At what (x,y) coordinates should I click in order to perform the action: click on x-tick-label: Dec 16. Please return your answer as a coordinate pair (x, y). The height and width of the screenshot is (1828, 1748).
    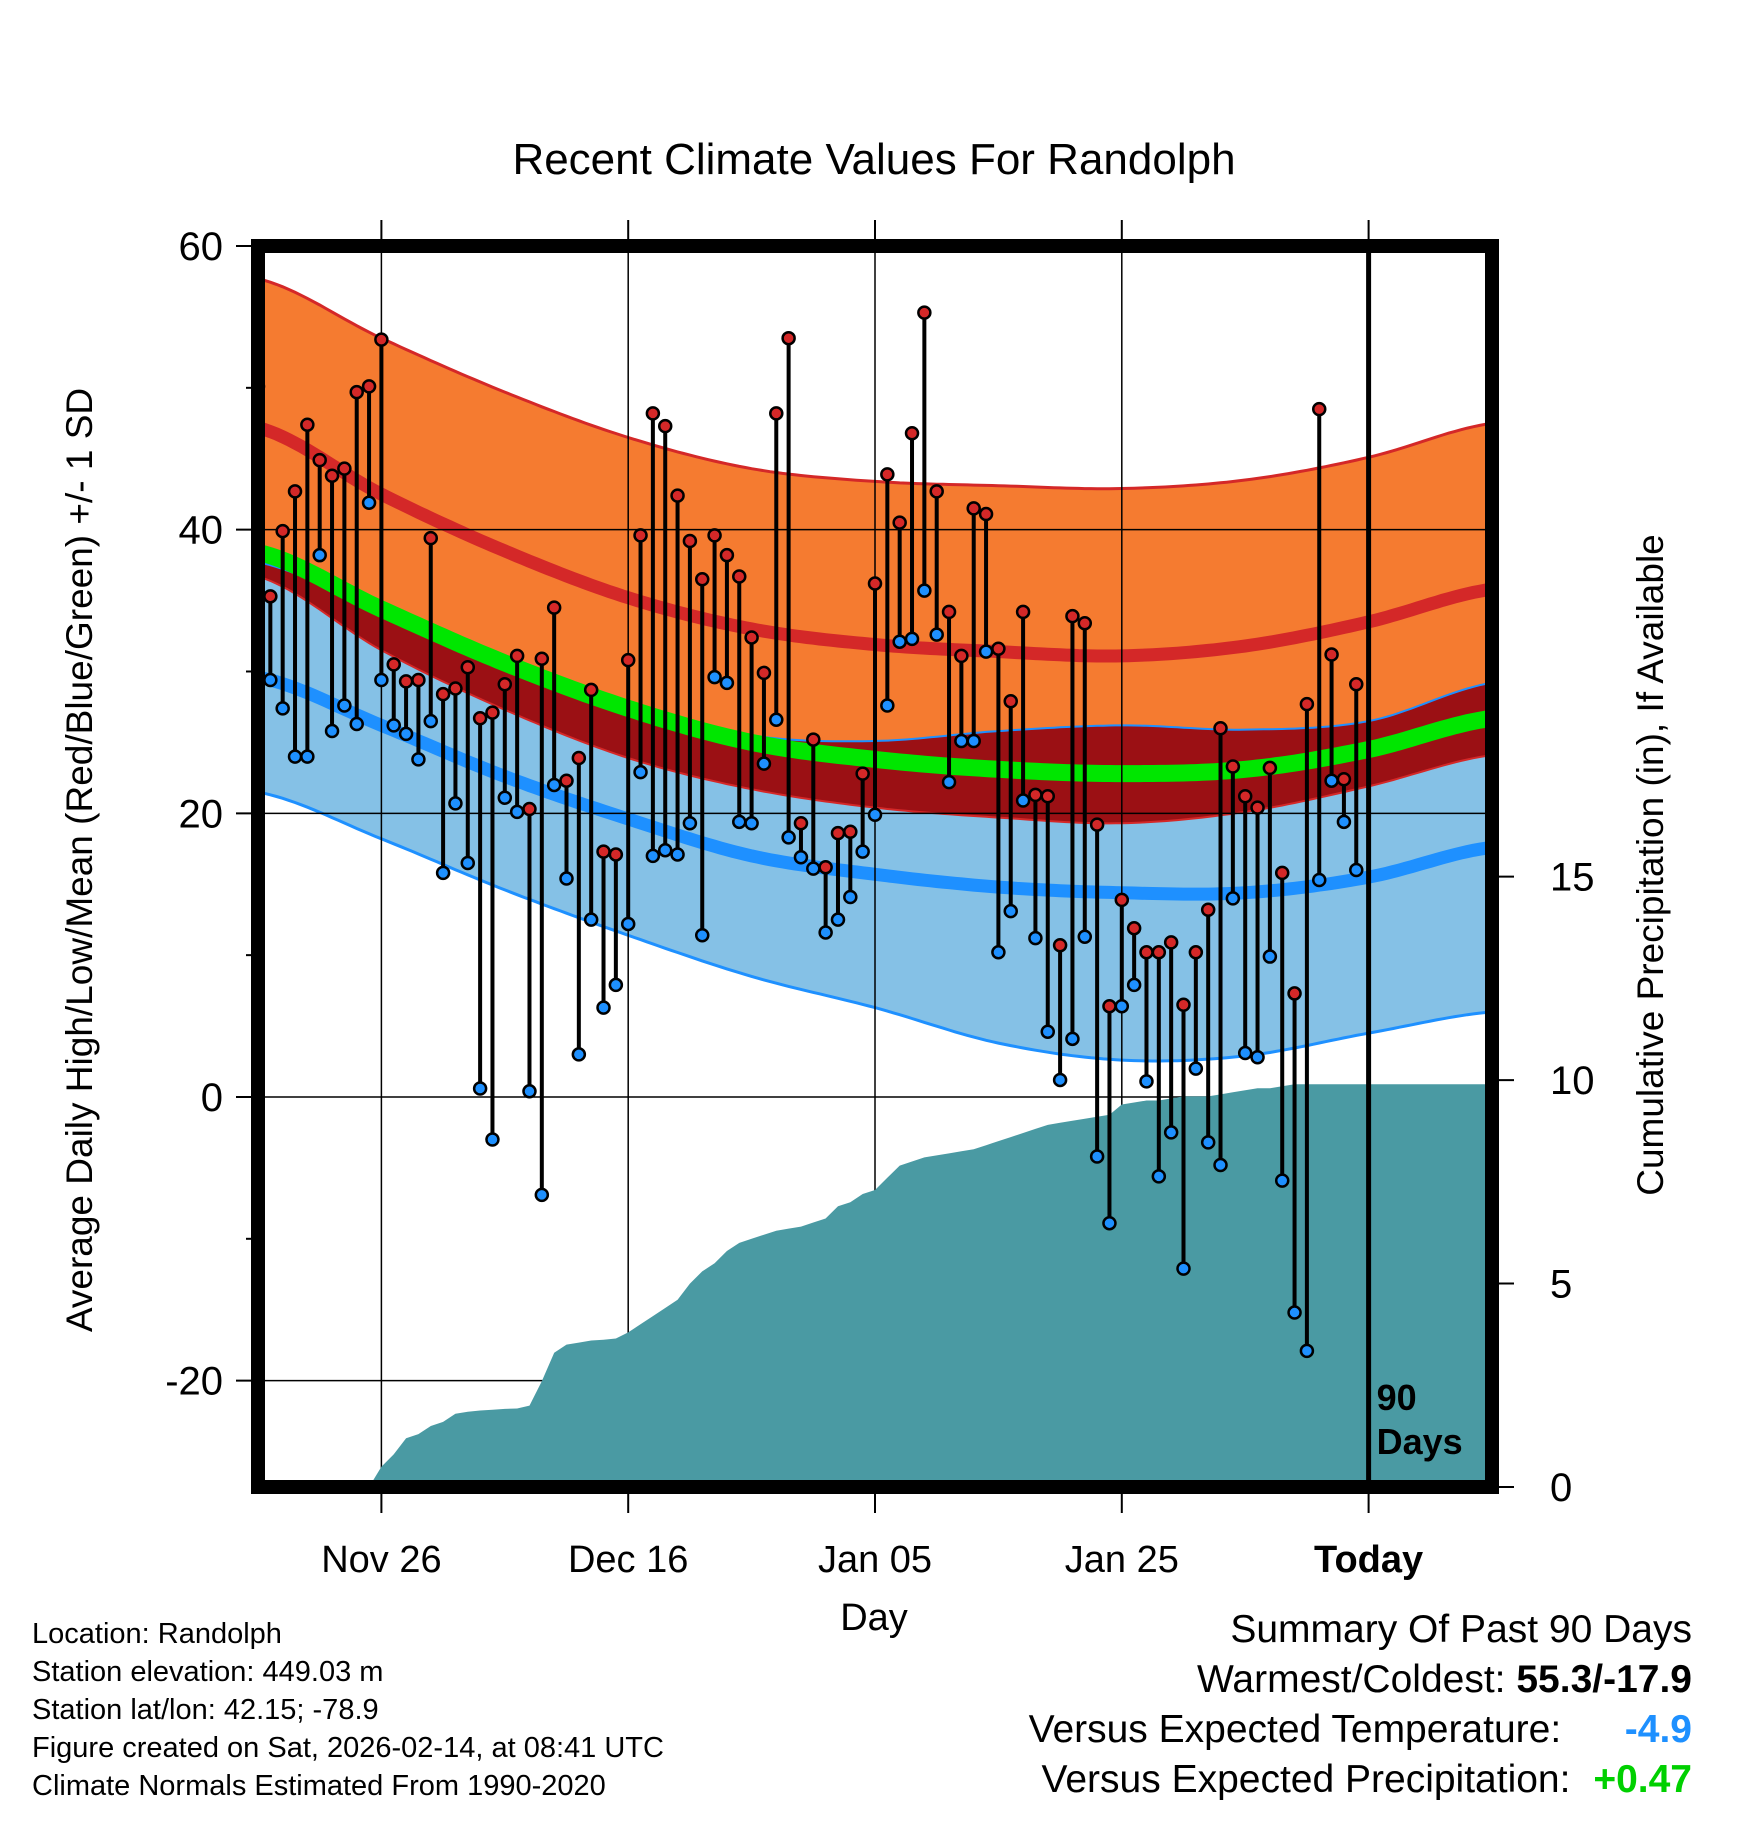
    Looking at the image, I should click on (628, 1560).